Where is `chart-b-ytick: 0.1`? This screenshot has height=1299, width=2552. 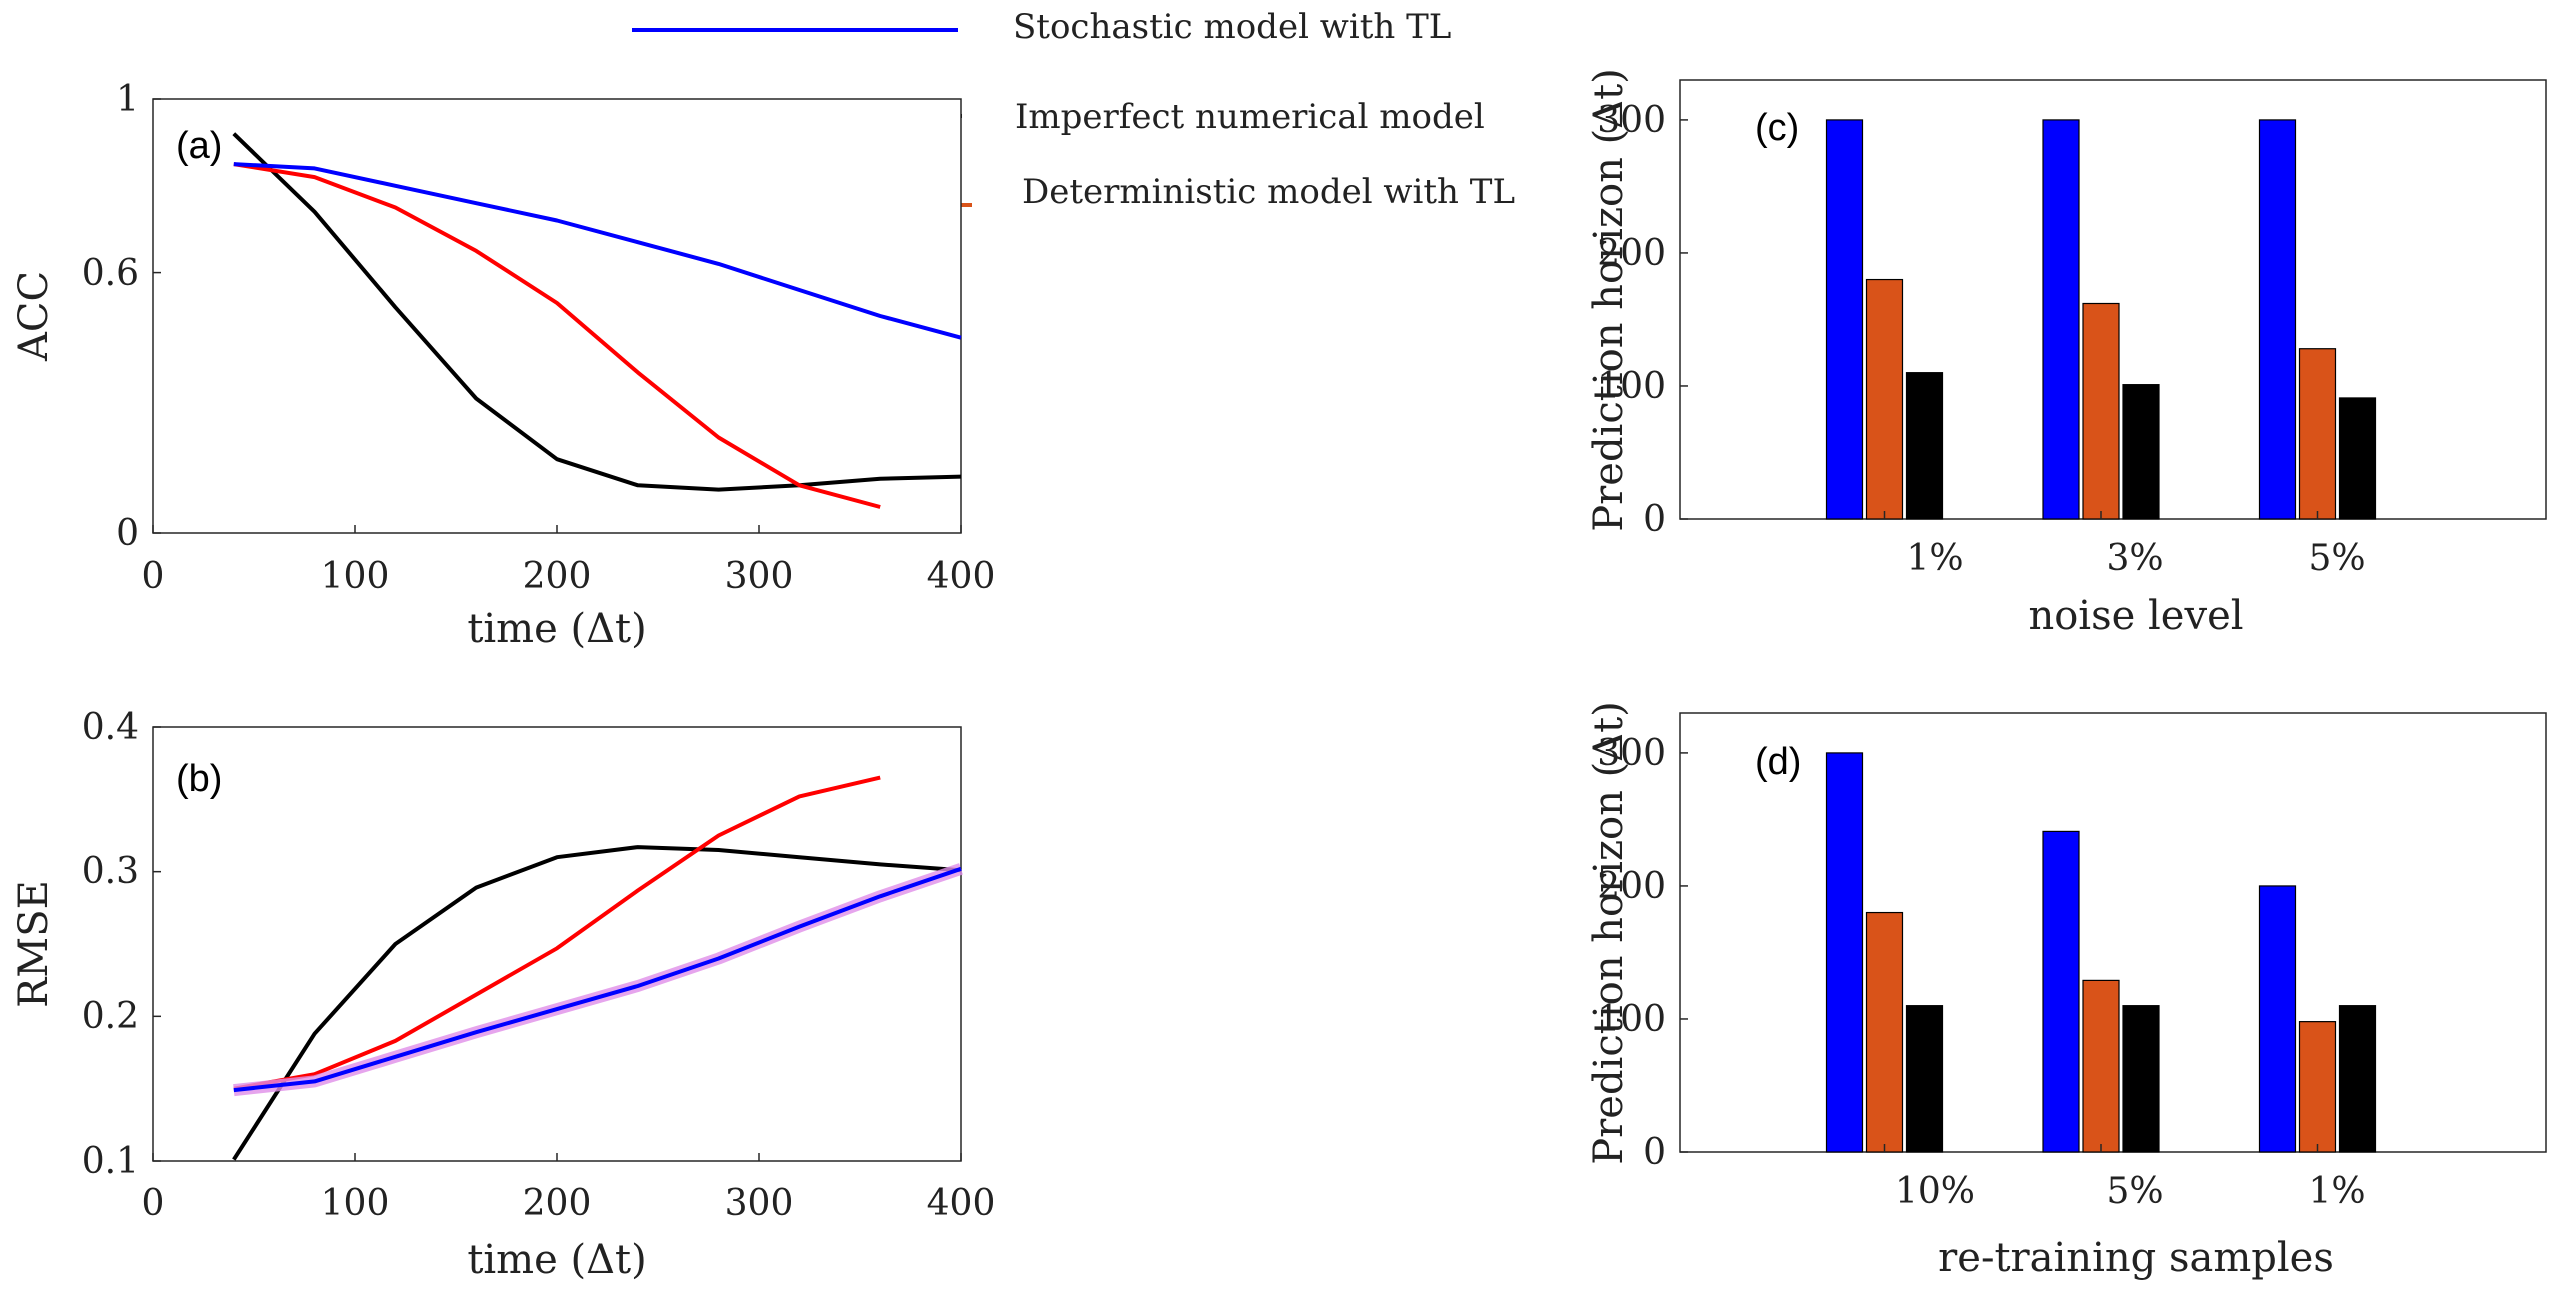
chart-b-ytick: 0.1 is located at coordinates (110, 1161).